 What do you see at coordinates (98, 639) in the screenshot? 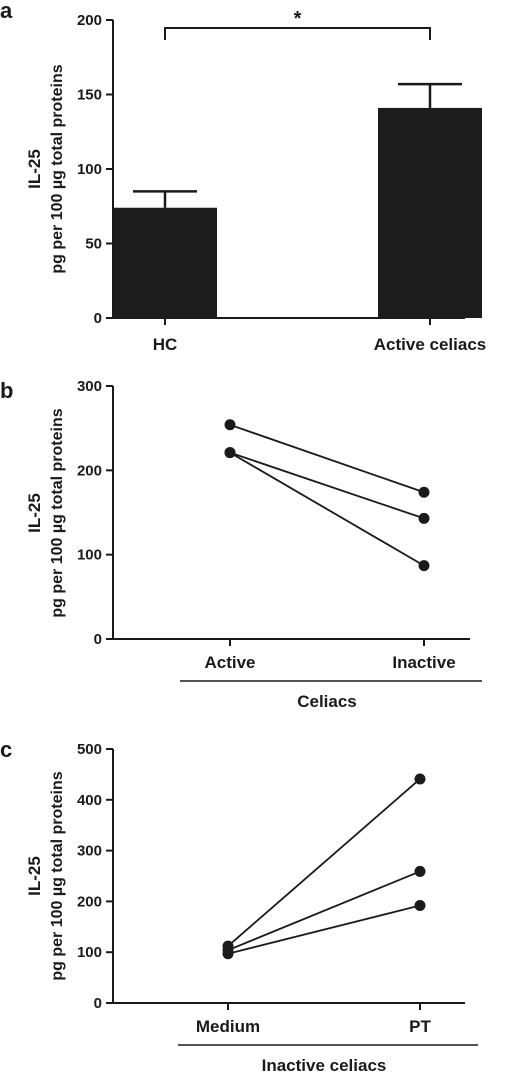
I see `panel-b-y-tick-label: 0` at bounding box center [98, 639].